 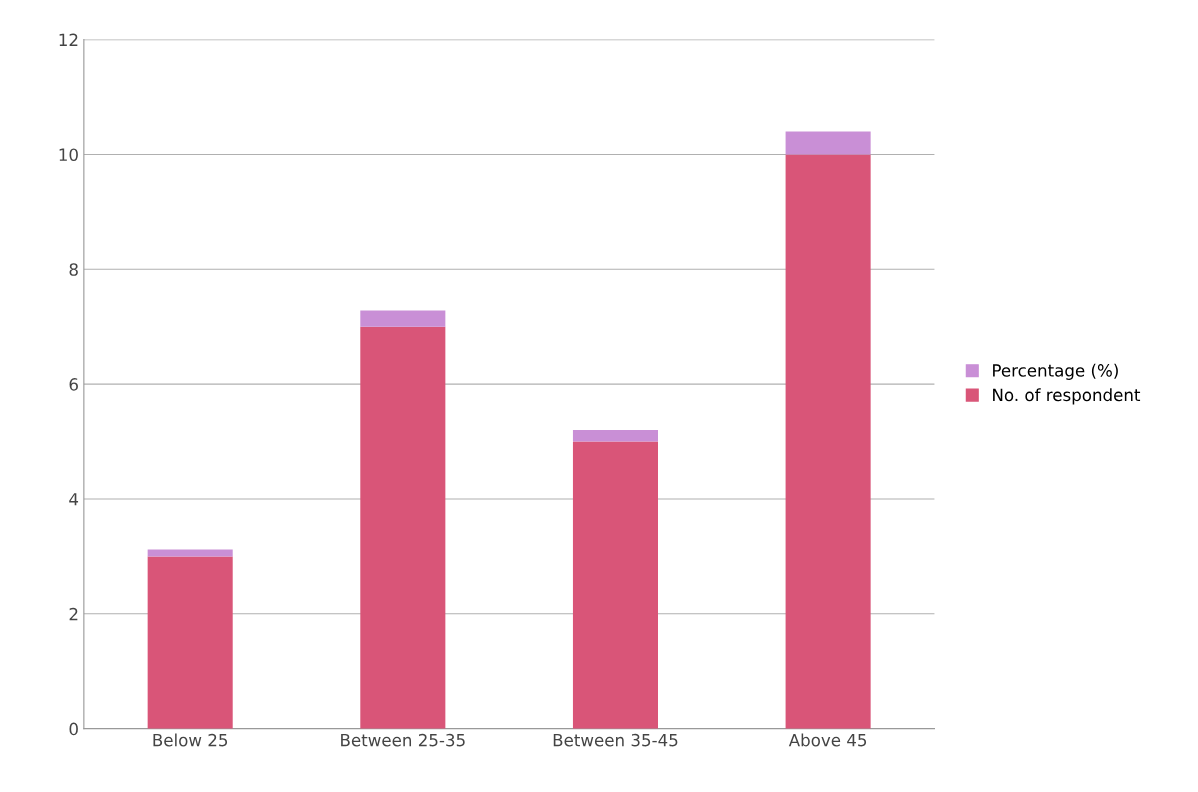 What do you see at coordinates (73, 729) in the screenshot?
I see `y-tick-label: 0` at bounding box center [73, 729].